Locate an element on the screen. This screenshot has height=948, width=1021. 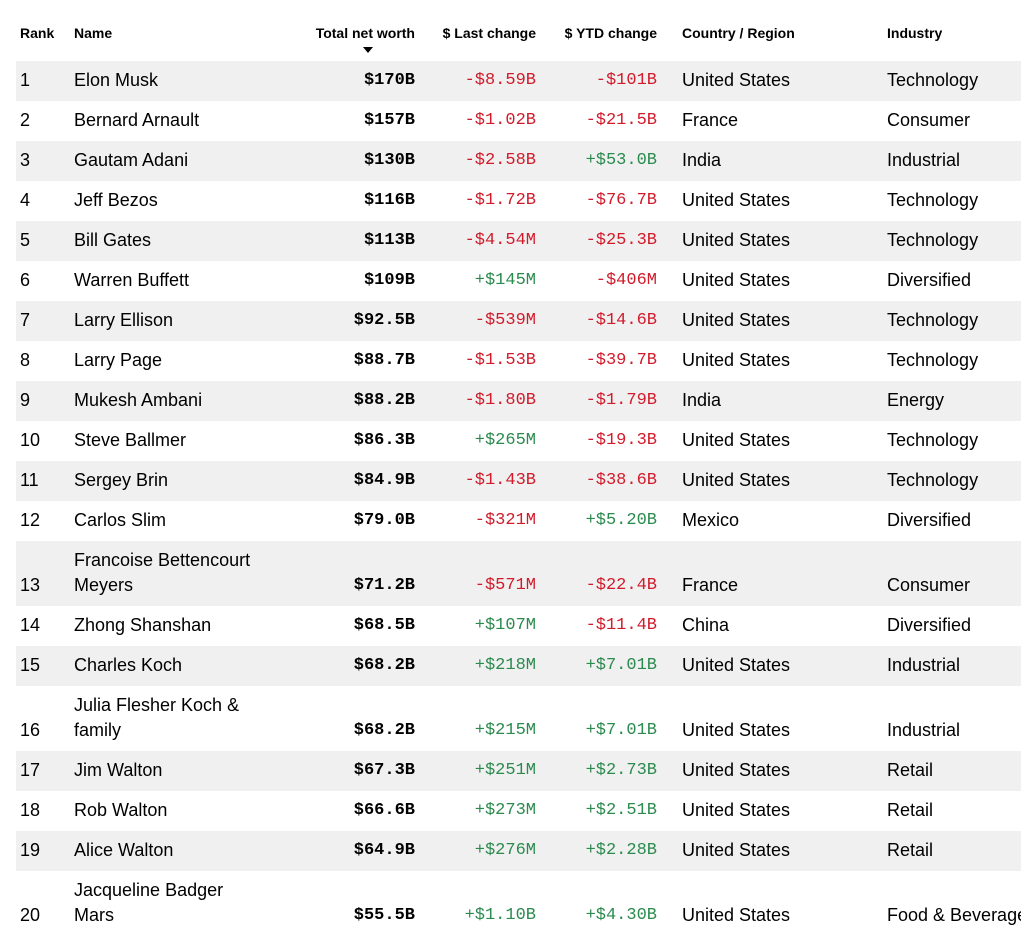
column-header: Rank is located at coordinates (37, 33).